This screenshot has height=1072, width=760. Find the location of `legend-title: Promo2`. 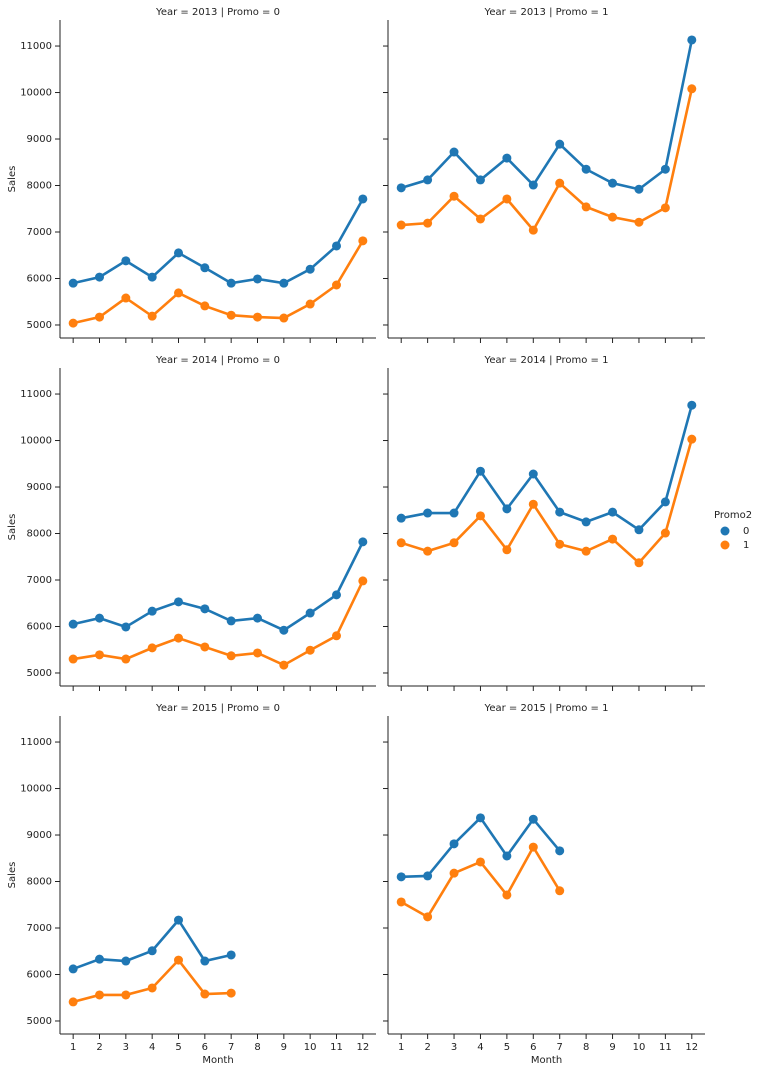

legend-title: Promo2 is located at coordinates (733, 515).